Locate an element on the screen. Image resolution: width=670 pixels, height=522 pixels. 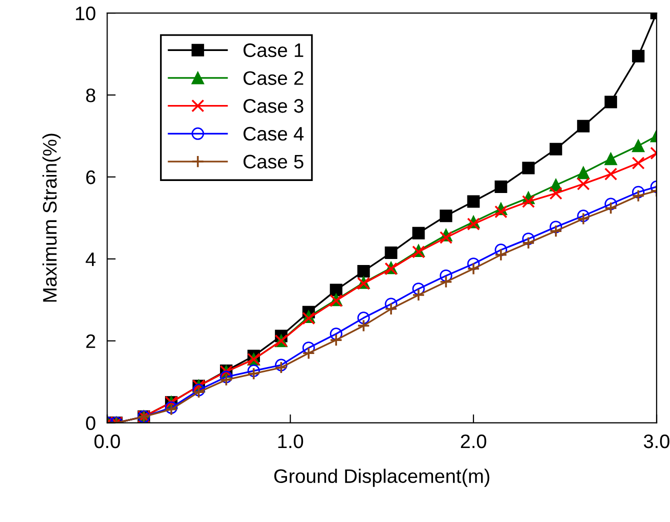
legend-label: Case 2 is located at coordinates (274, 78).